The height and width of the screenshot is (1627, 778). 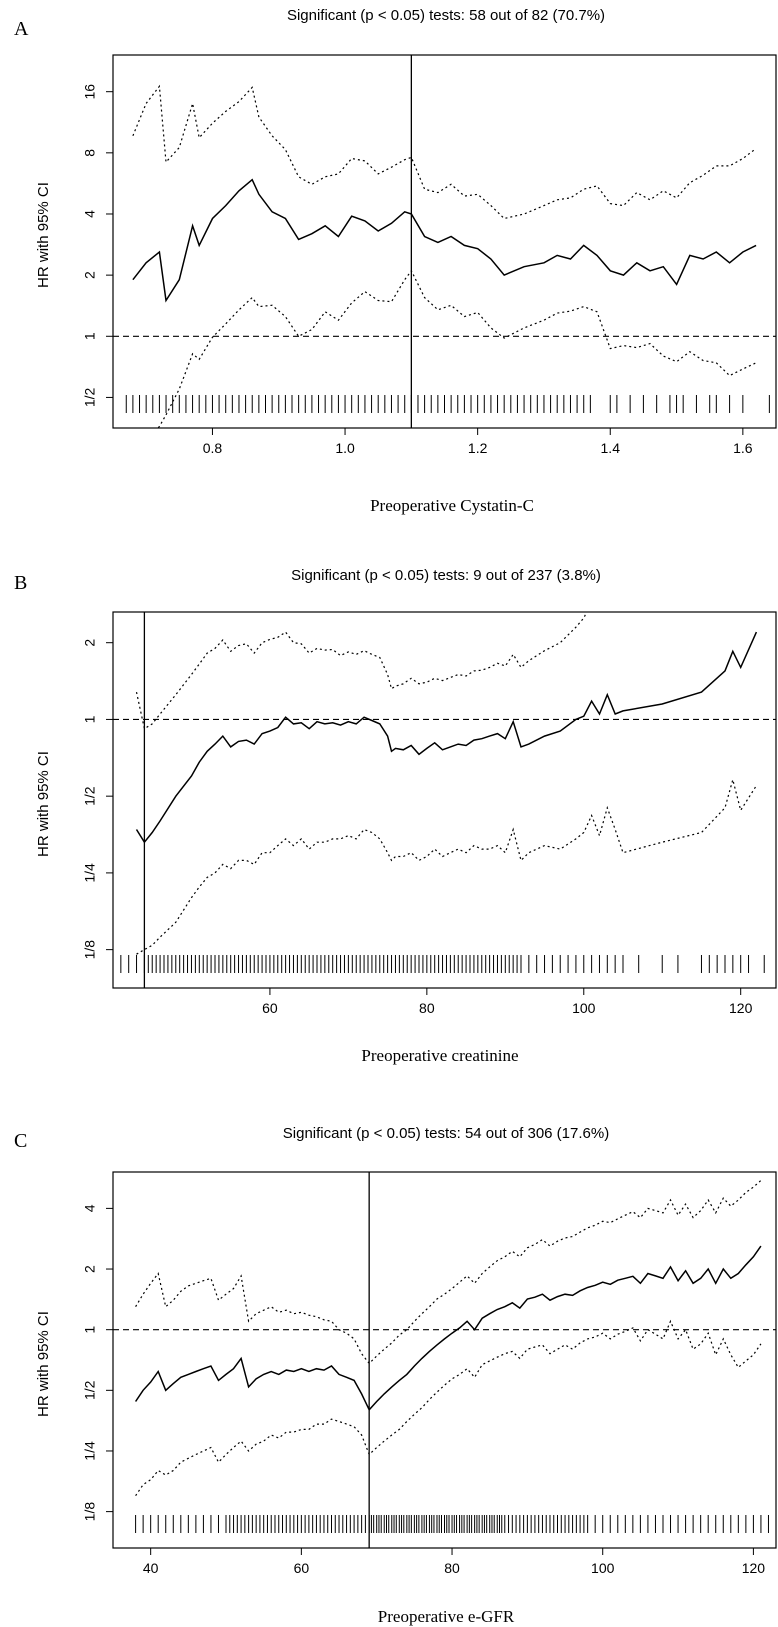 What do you see at coordinates (611, 448) in the screenshot?
I see `x-tick-label: 1.4` at bounding box center [611, 448].